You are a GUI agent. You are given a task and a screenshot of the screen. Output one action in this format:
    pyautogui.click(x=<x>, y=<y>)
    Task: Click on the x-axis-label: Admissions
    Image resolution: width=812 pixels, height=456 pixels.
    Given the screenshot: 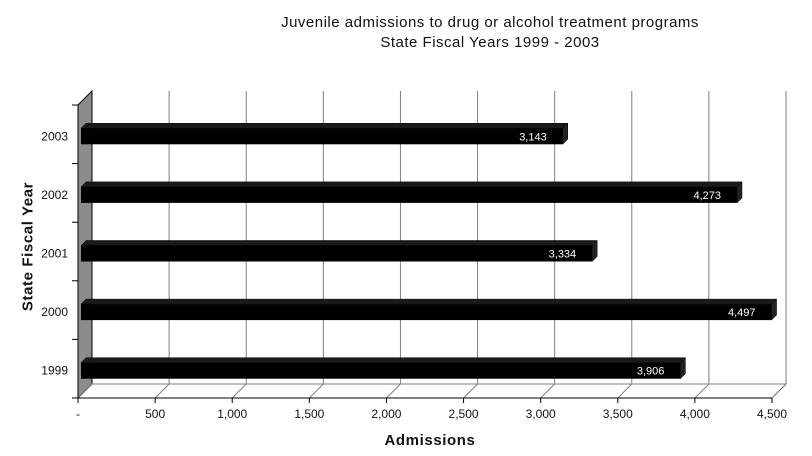 What is the action you would take?
    pyautogui.click(x=430, y=440)
    